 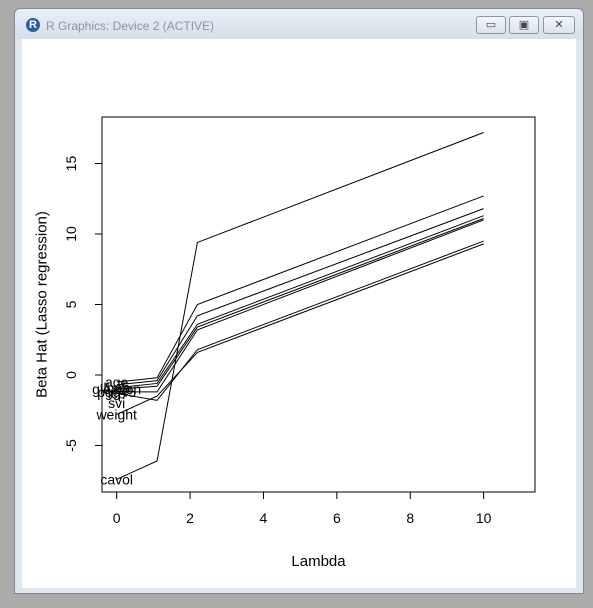 I want to click on series-label-lcp: lcp, so click(x=117, y=393).